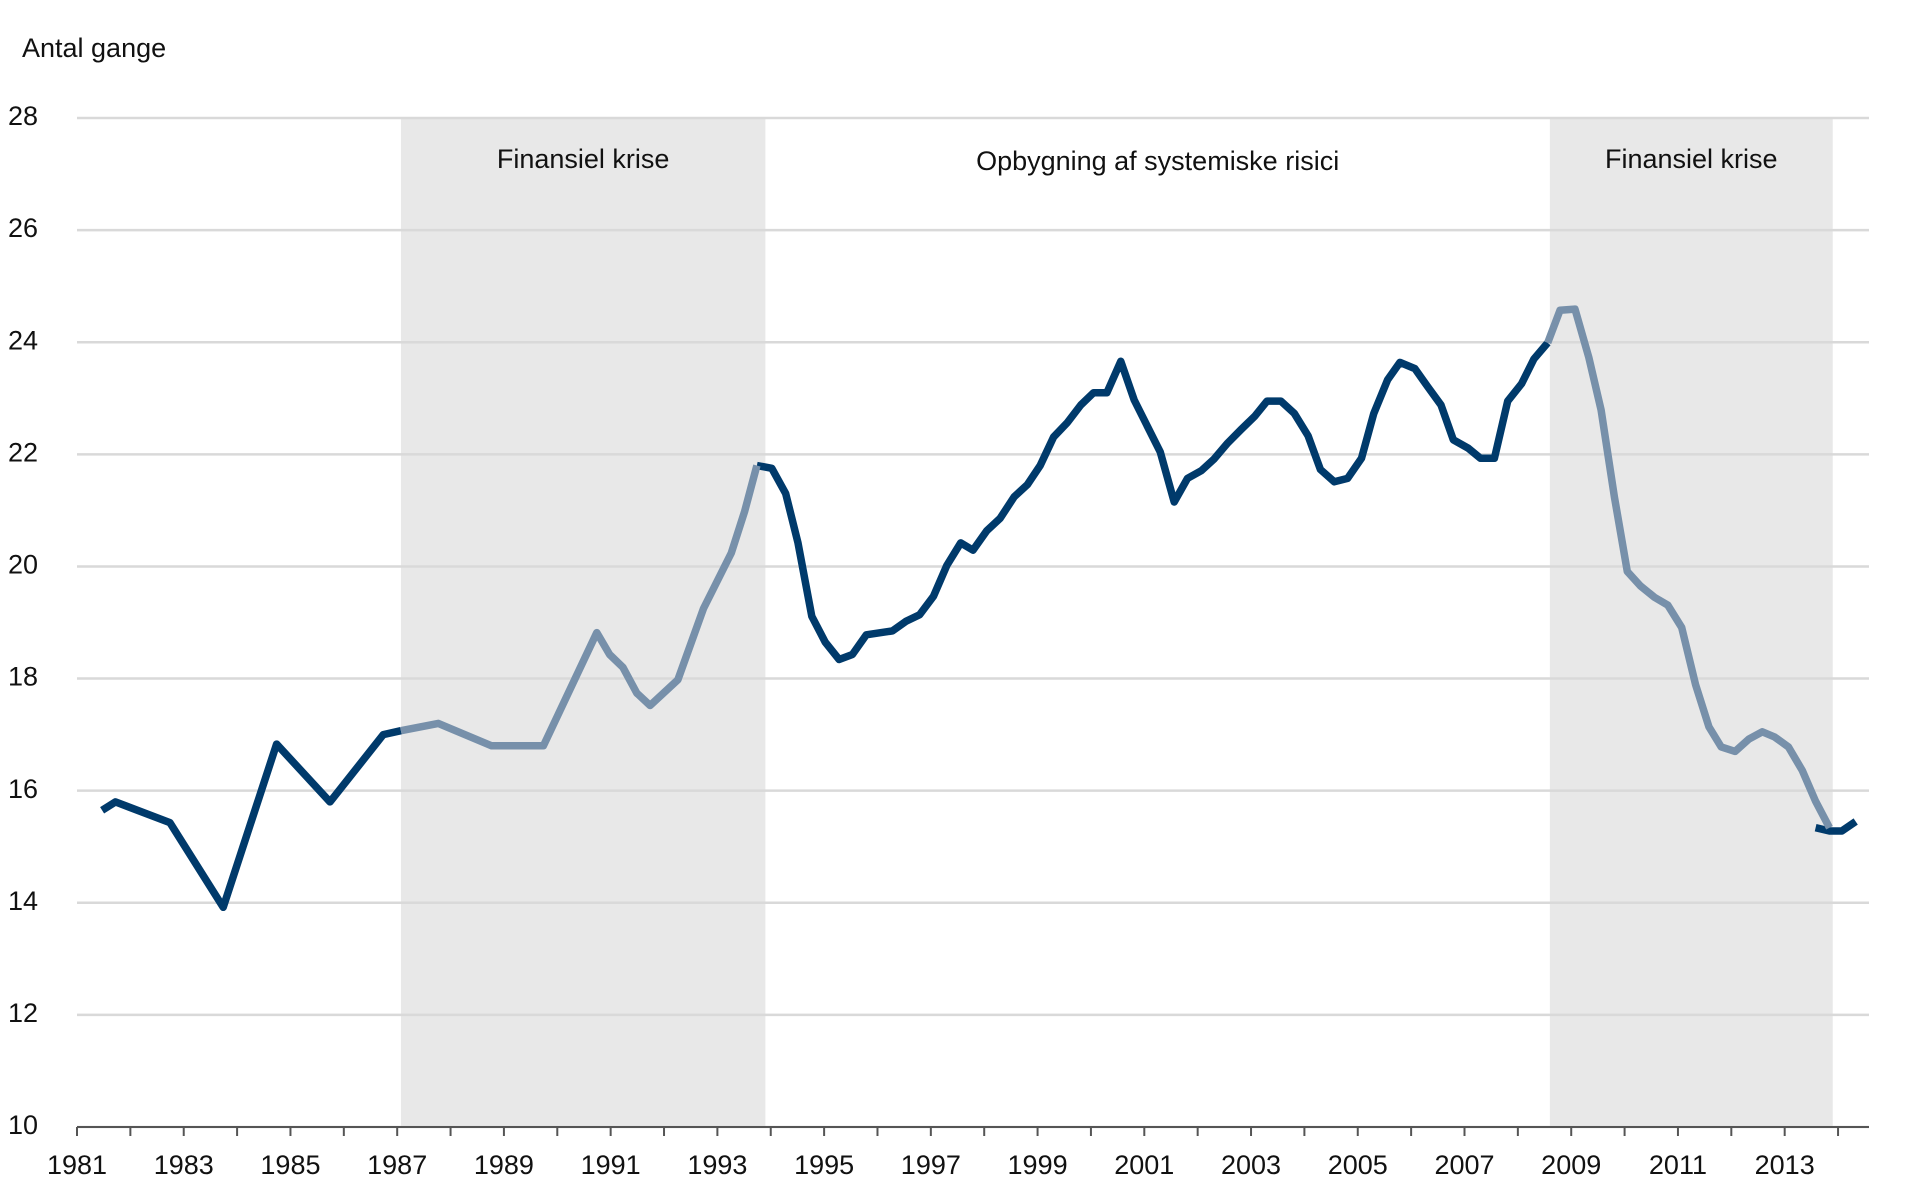 This screenshot has width=1920, height=1182. I want to click on x-tick-label: 1991, so click(611, 1165).